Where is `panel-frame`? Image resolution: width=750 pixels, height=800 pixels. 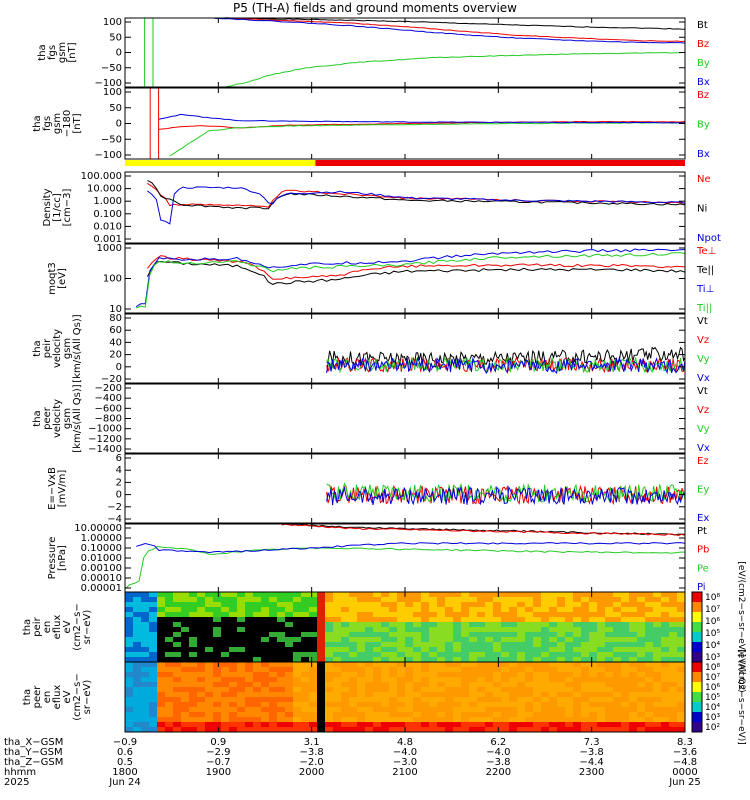 panel-frame is located at coordinates (405, 348).